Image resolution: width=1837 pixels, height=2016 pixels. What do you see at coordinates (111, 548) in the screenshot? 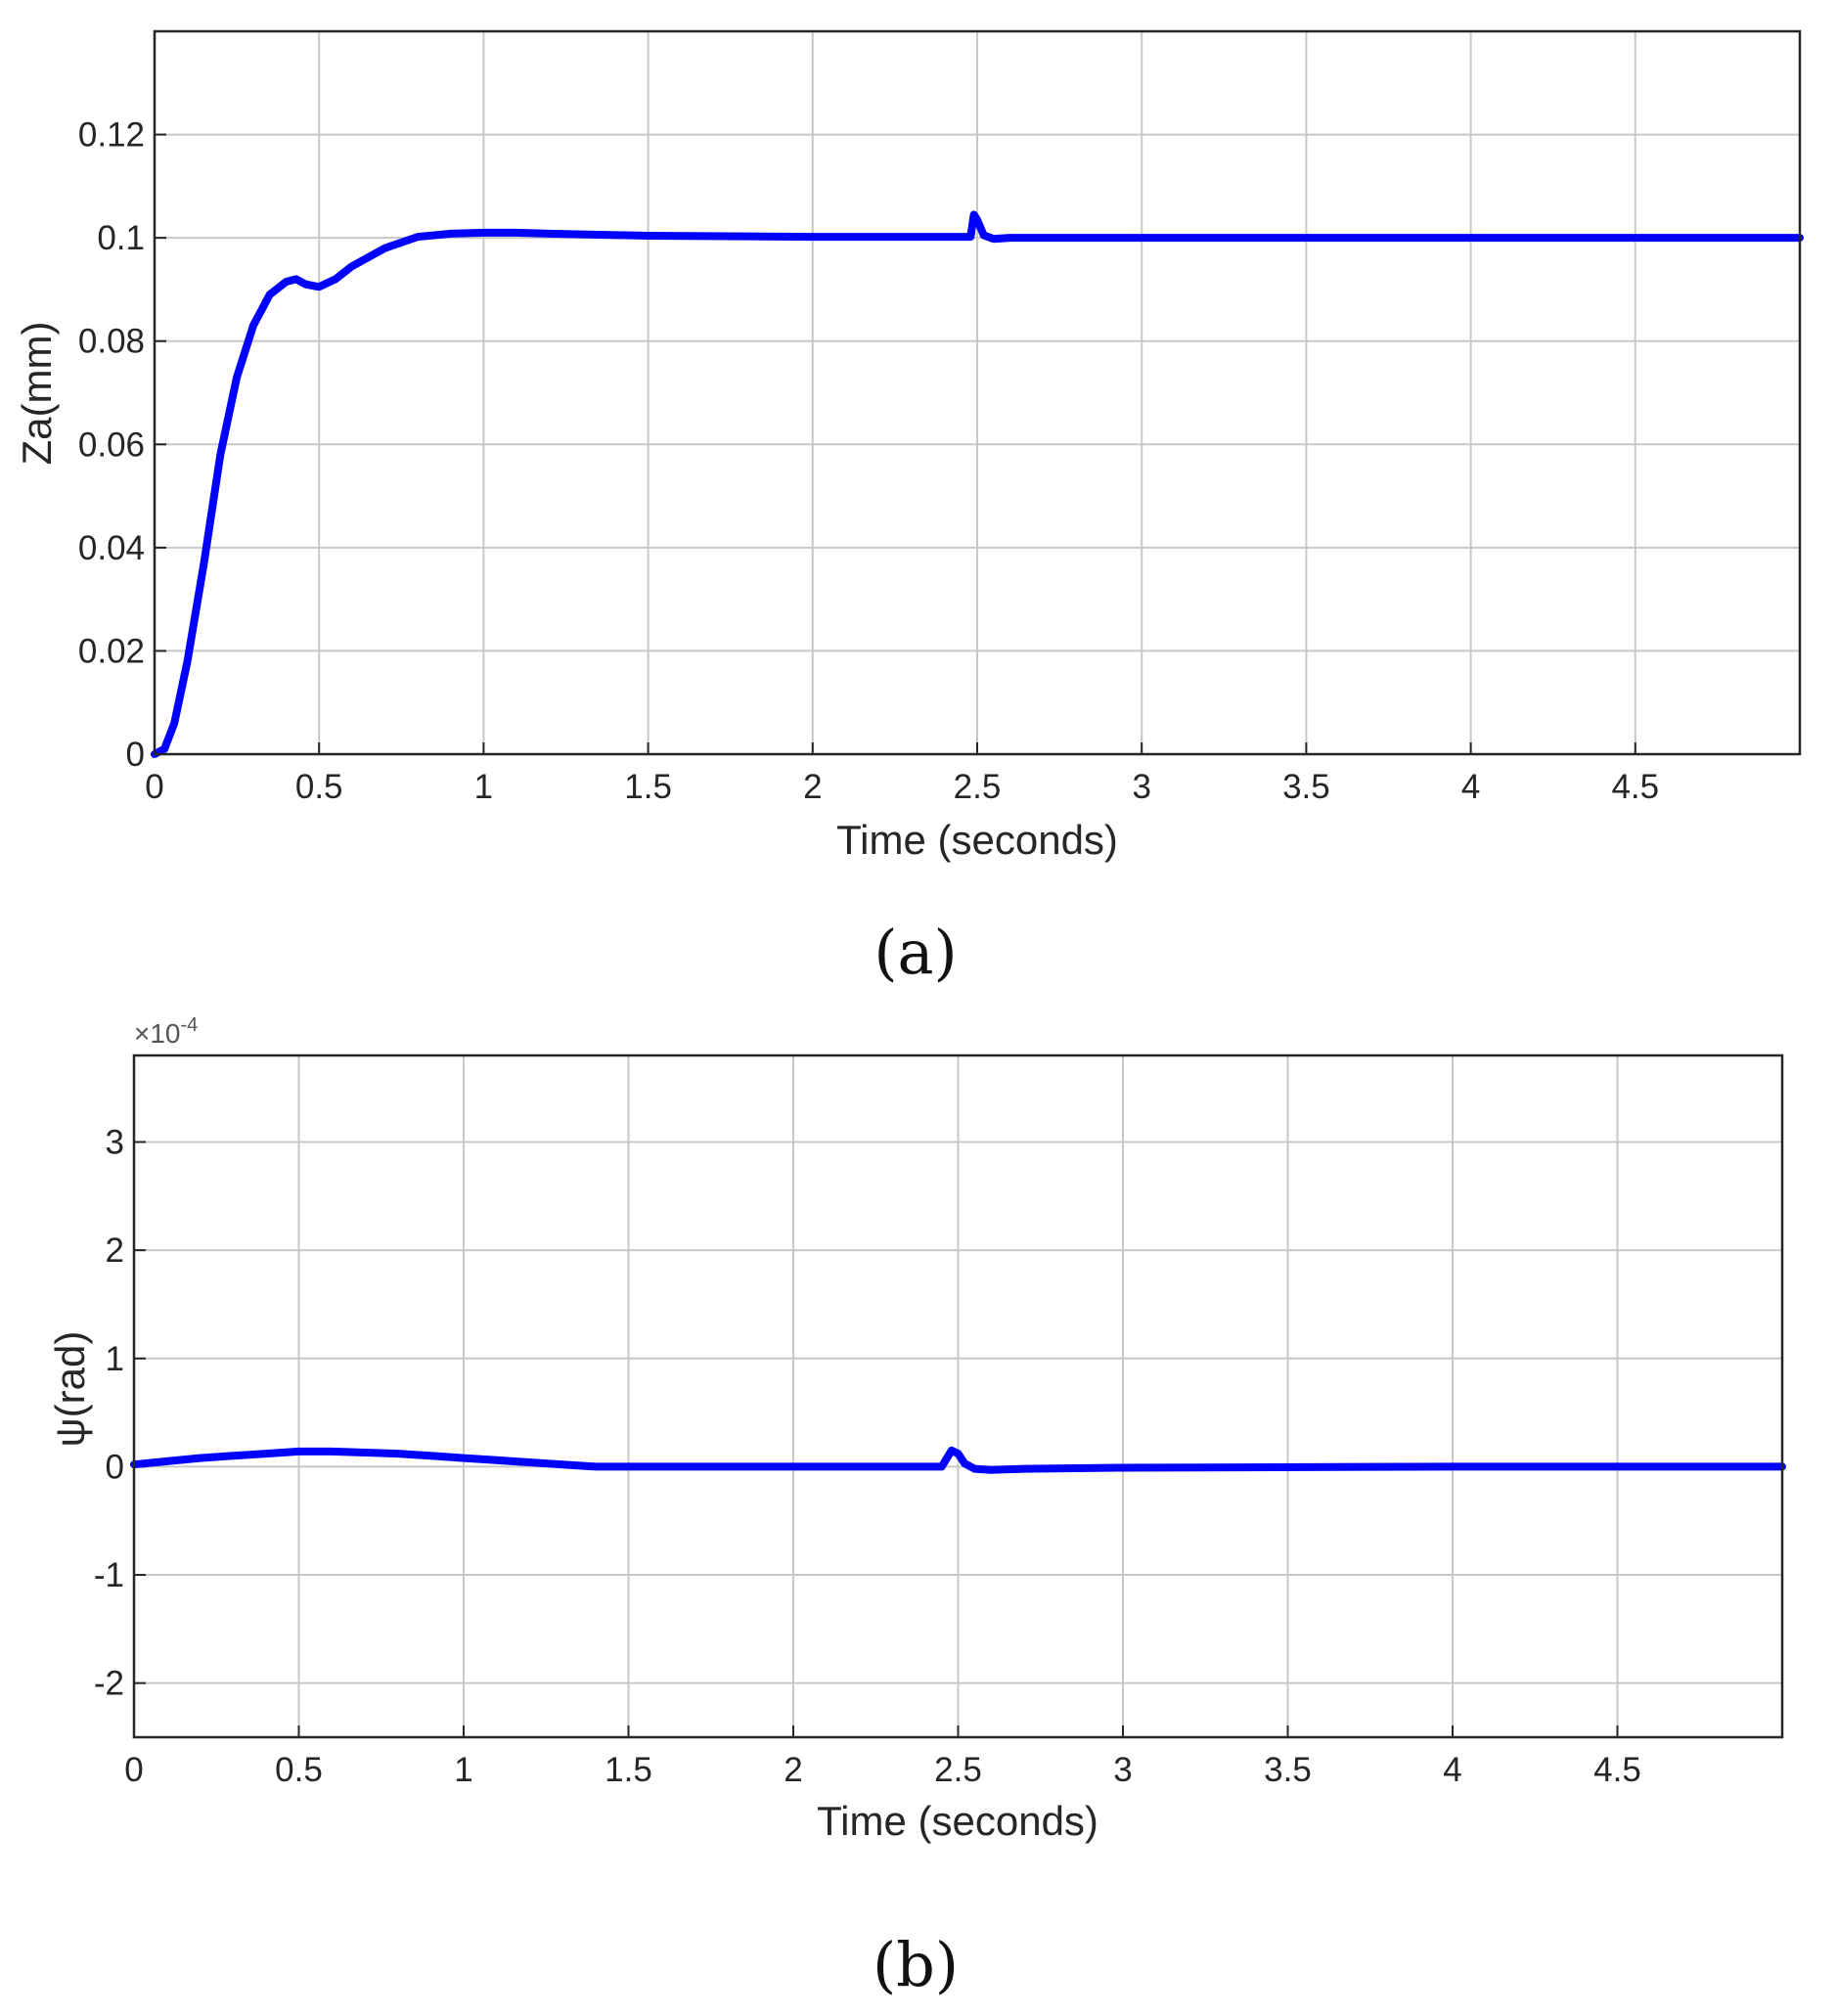
I see `y-tick-label: 0.04` at bounding box center [111, 548].